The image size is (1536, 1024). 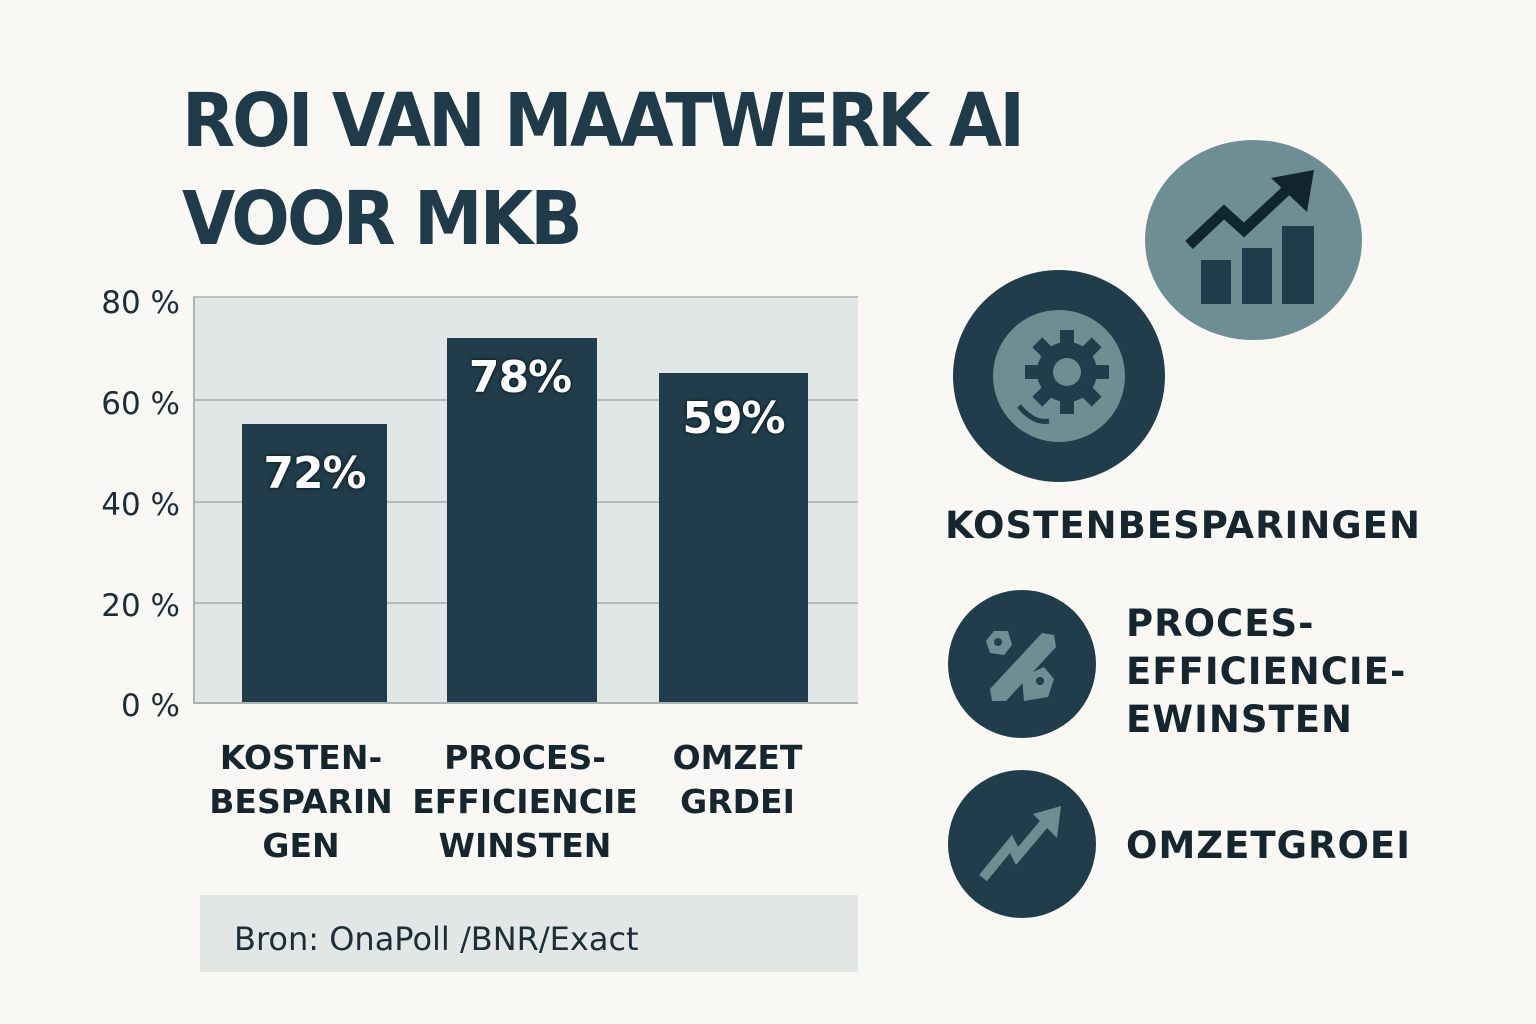 What do you see at coordinates (150, 706) in the screenshot?
I see `y-tick-0: 0 %` at bounding box center [150, 706].